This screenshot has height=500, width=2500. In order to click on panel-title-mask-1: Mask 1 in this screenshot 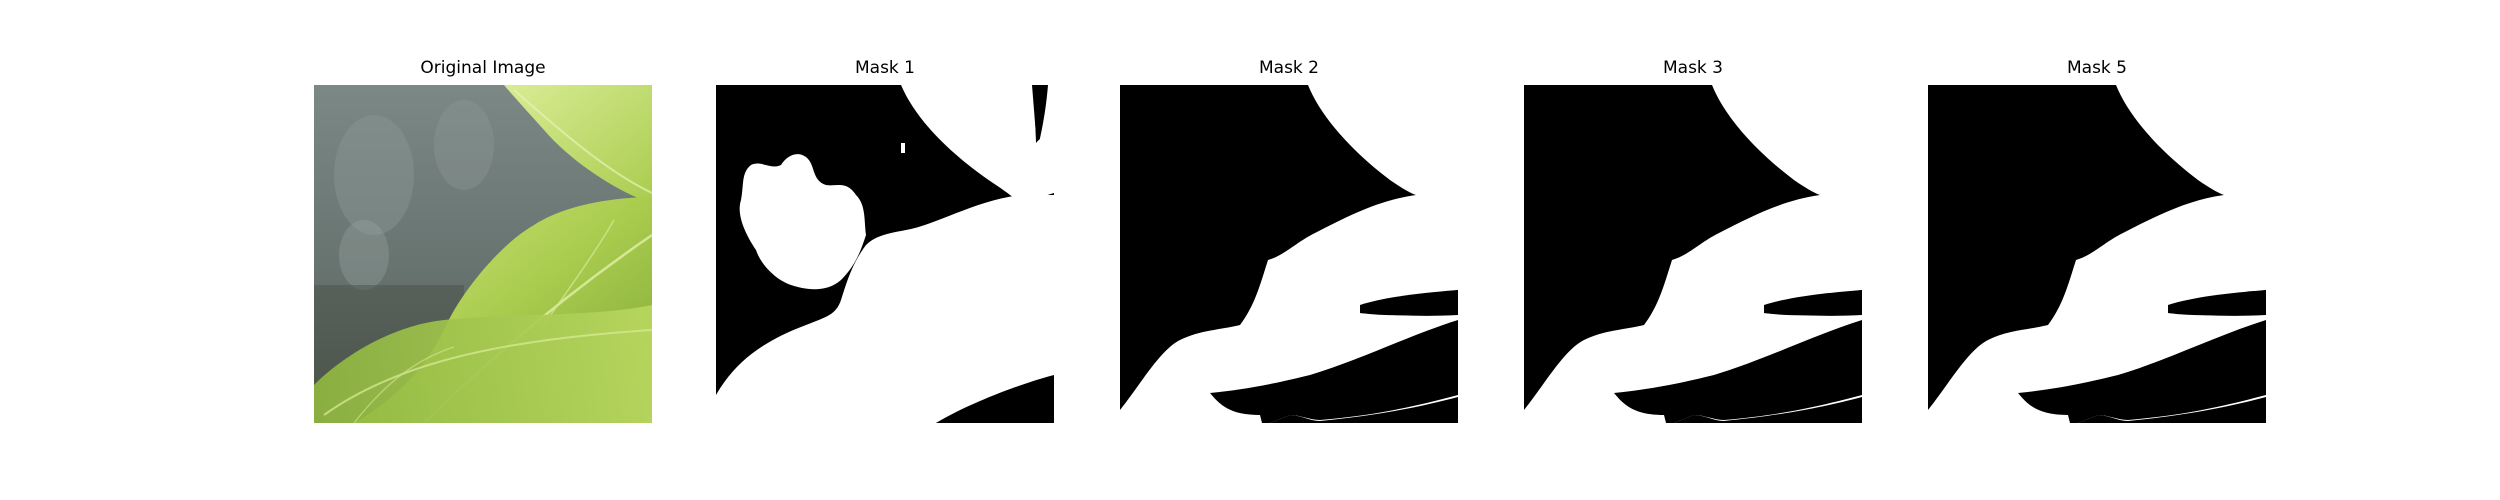, I will do `click(884, 68)`.